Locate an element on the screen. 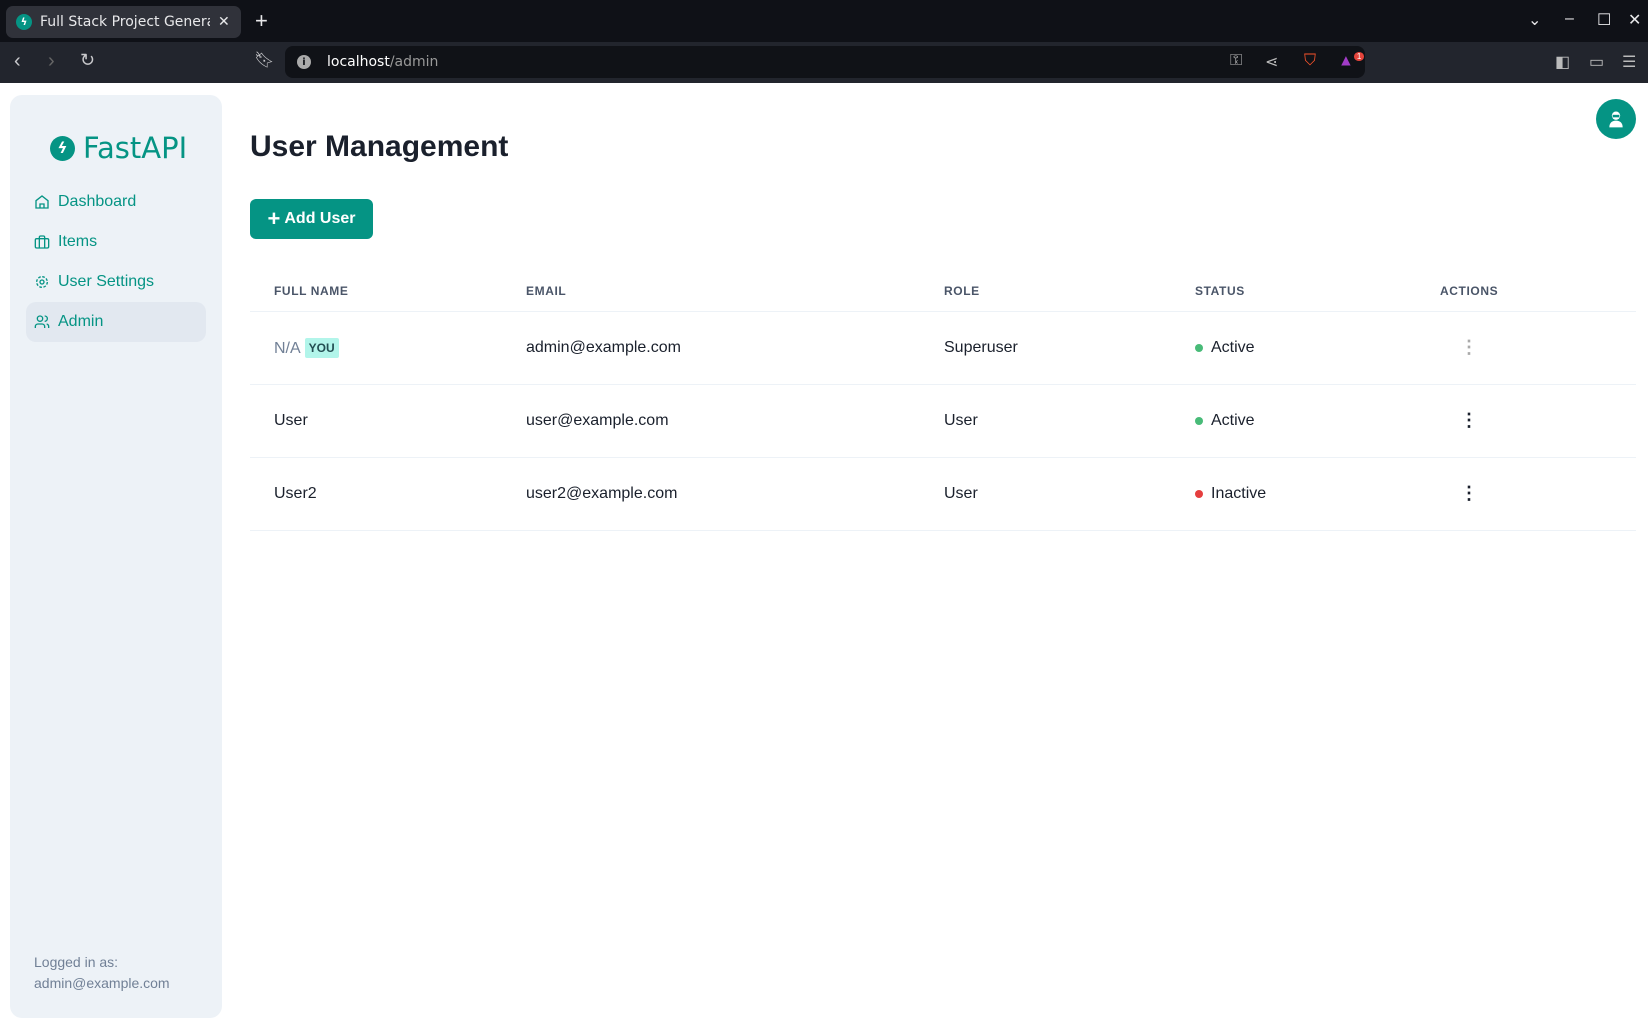 This screenshot has width=1648, height=1025. table-header: FULL NAME EMAIL ROLE STATUS ACTIONS is located at coordinates (943, 292).